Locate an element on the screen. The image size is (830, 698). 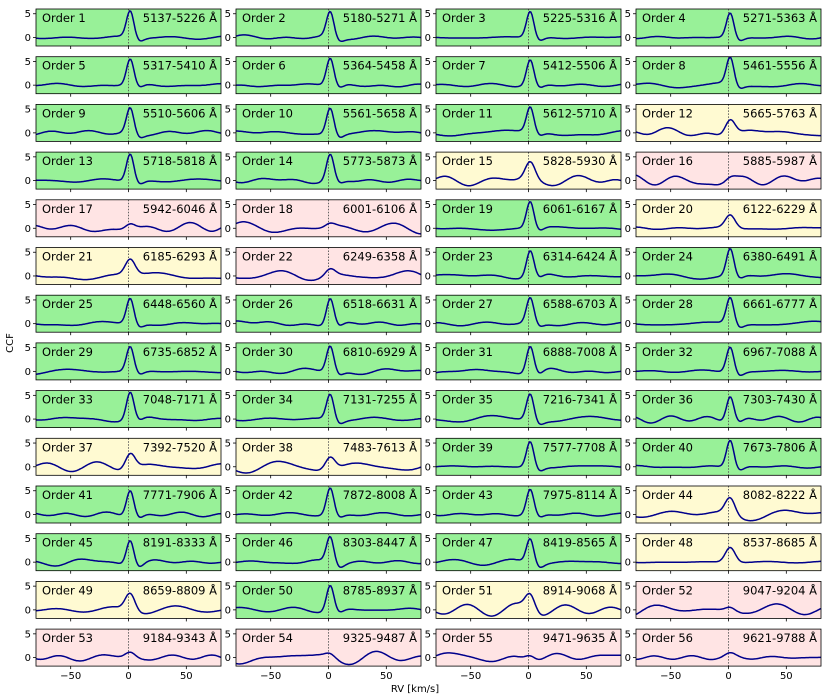
panel-order-22: Order 22 6249-6358 Å 0 5 is located at coordinates (323, 267).